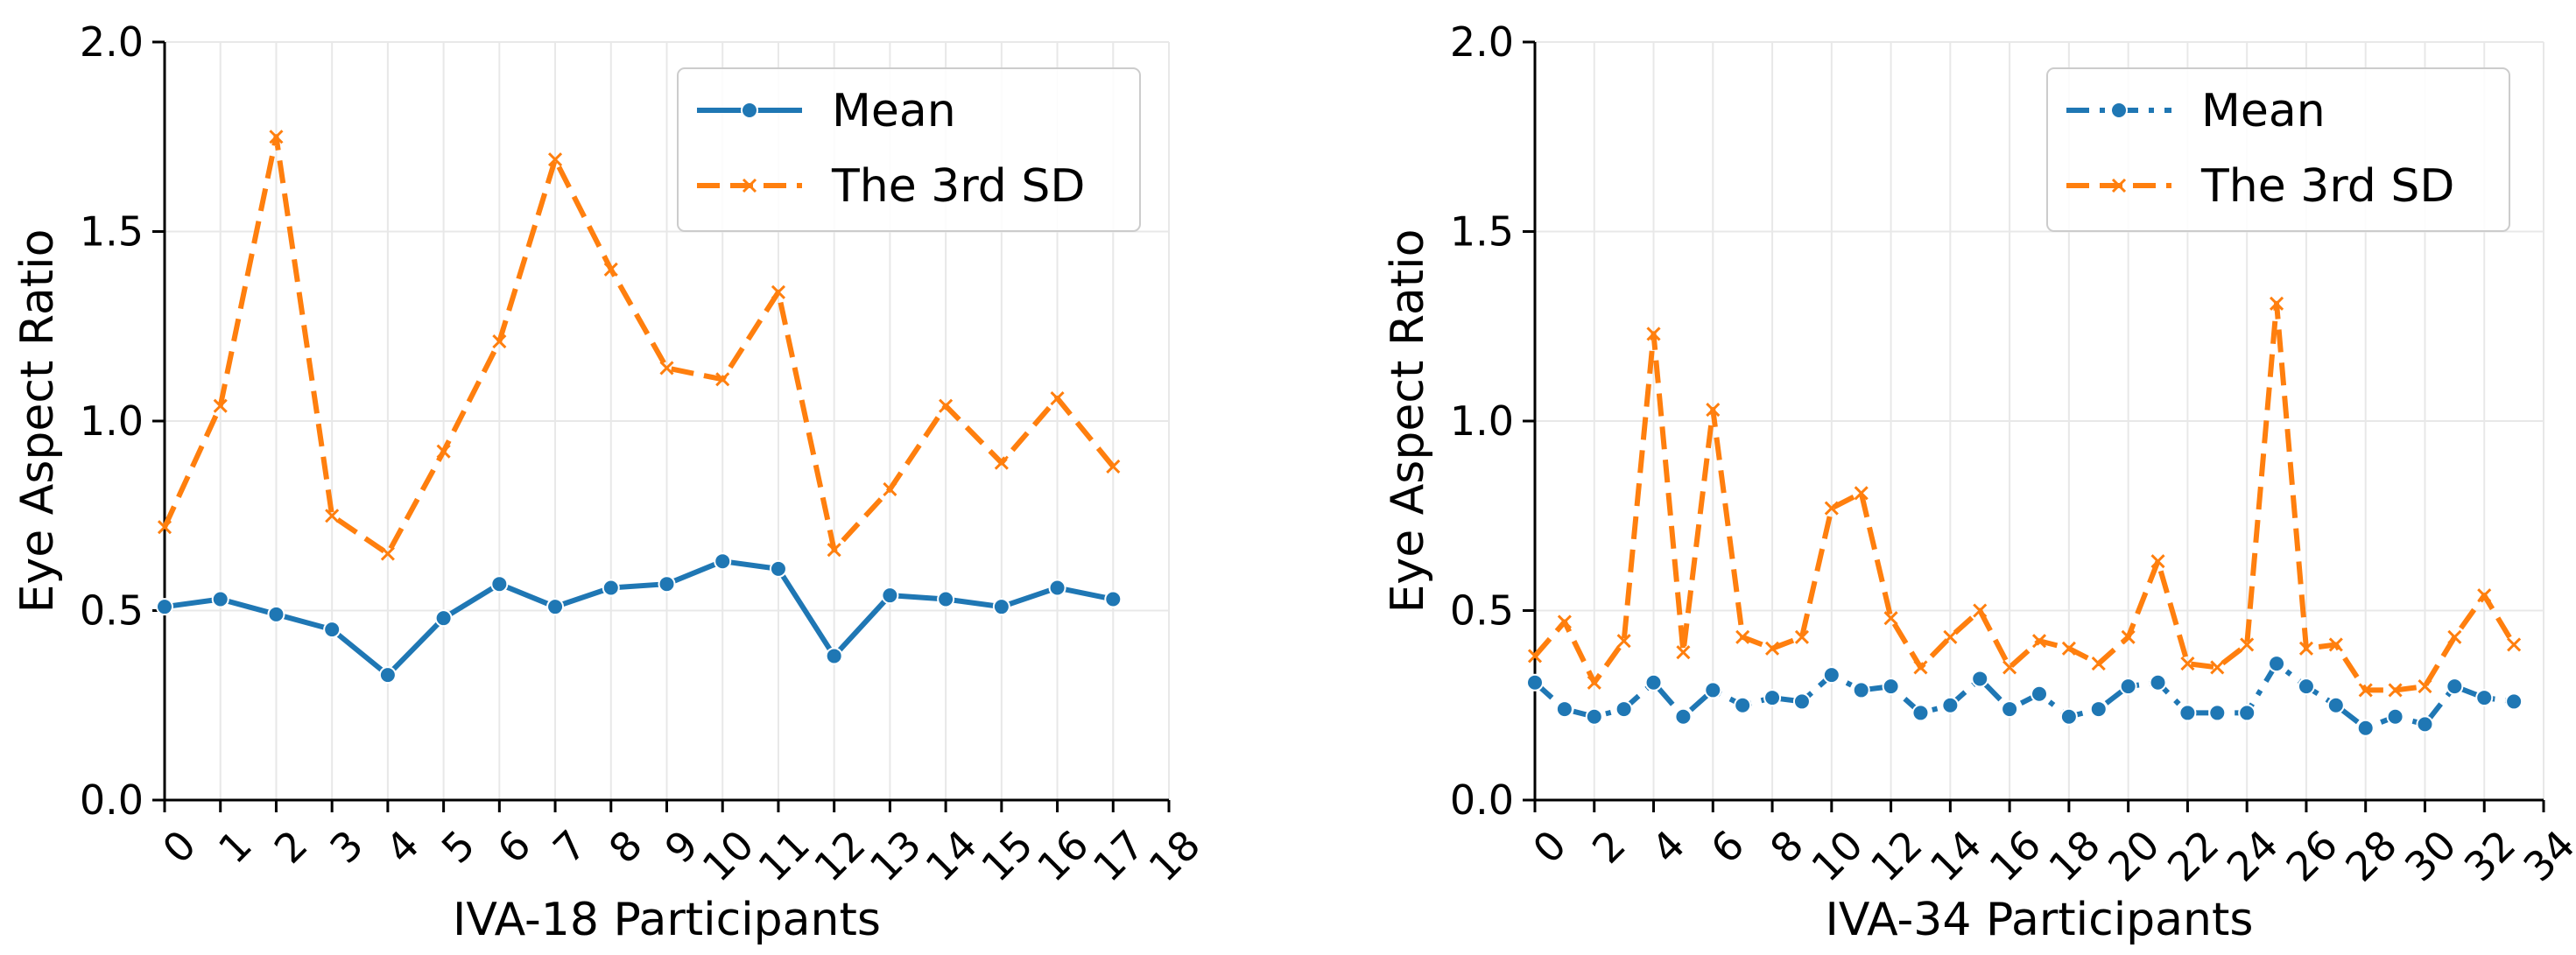 This screenshot has height=955, width=2576. Describe the element at coordinates (112, 800) in the screenshot. I see `y-tick-label: 0.0` at that location.